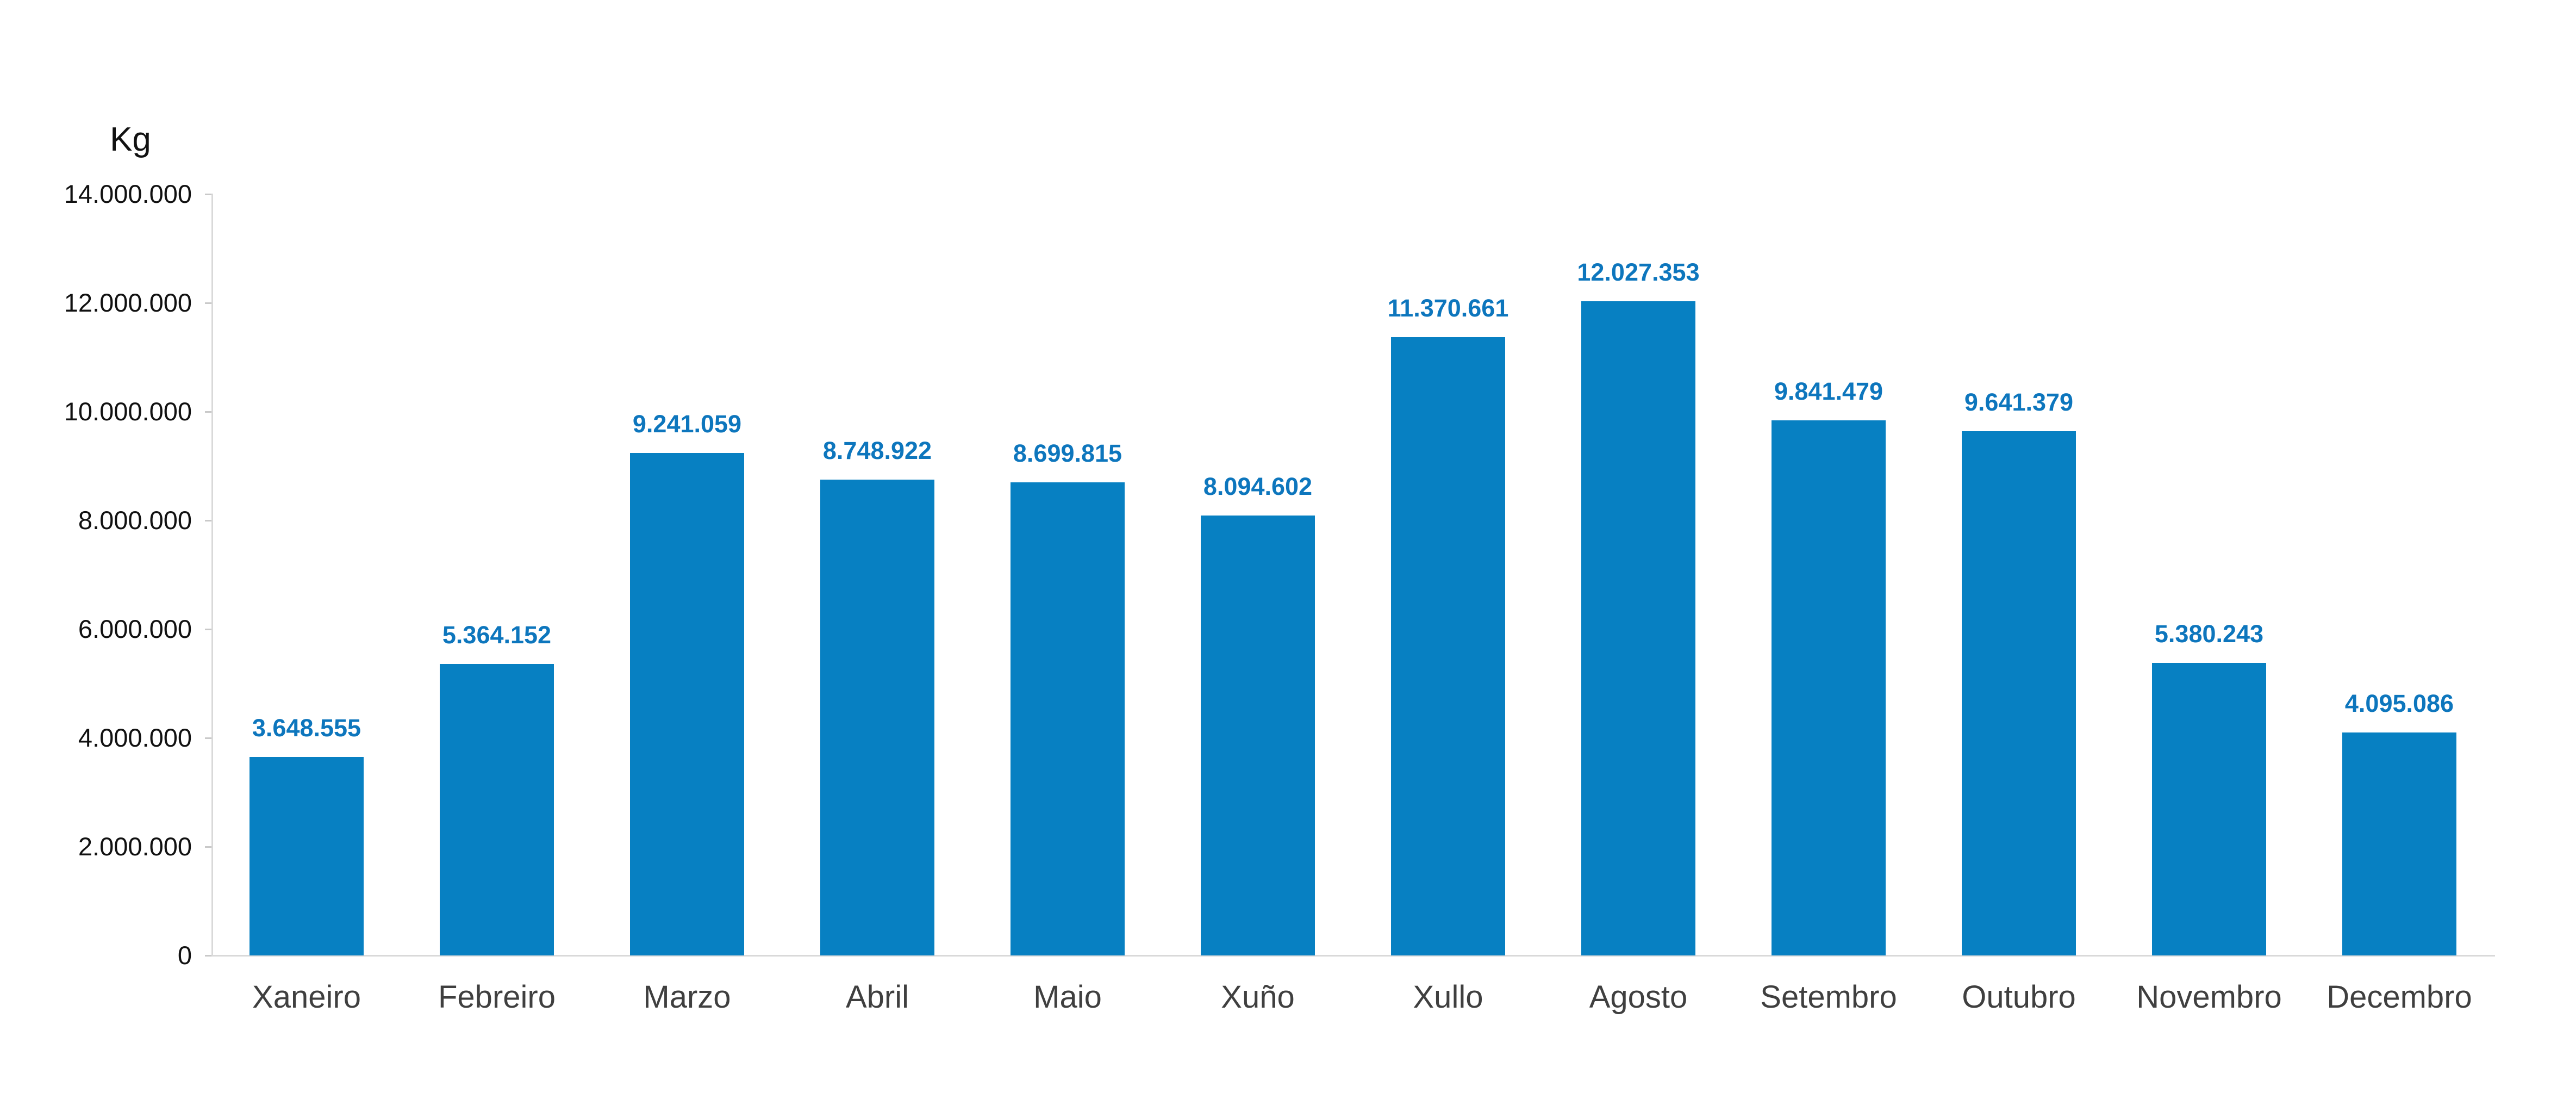 This screenshot has width=2576, height=1099. I want to click on bar-value-label: 8.748.922, so click(877, 450).